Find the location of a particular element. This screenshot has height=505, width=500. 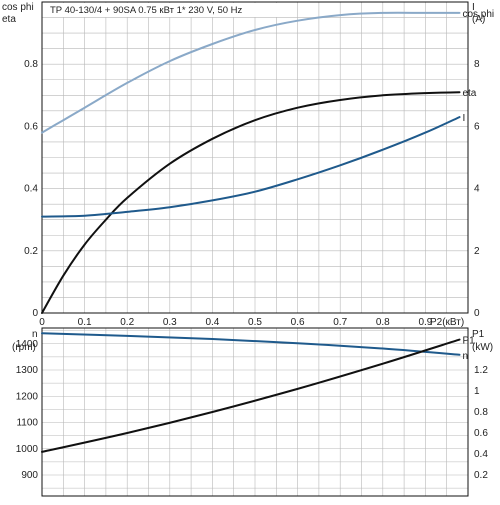

n-tick-label: 1400 is located at coordinates (27, 344).